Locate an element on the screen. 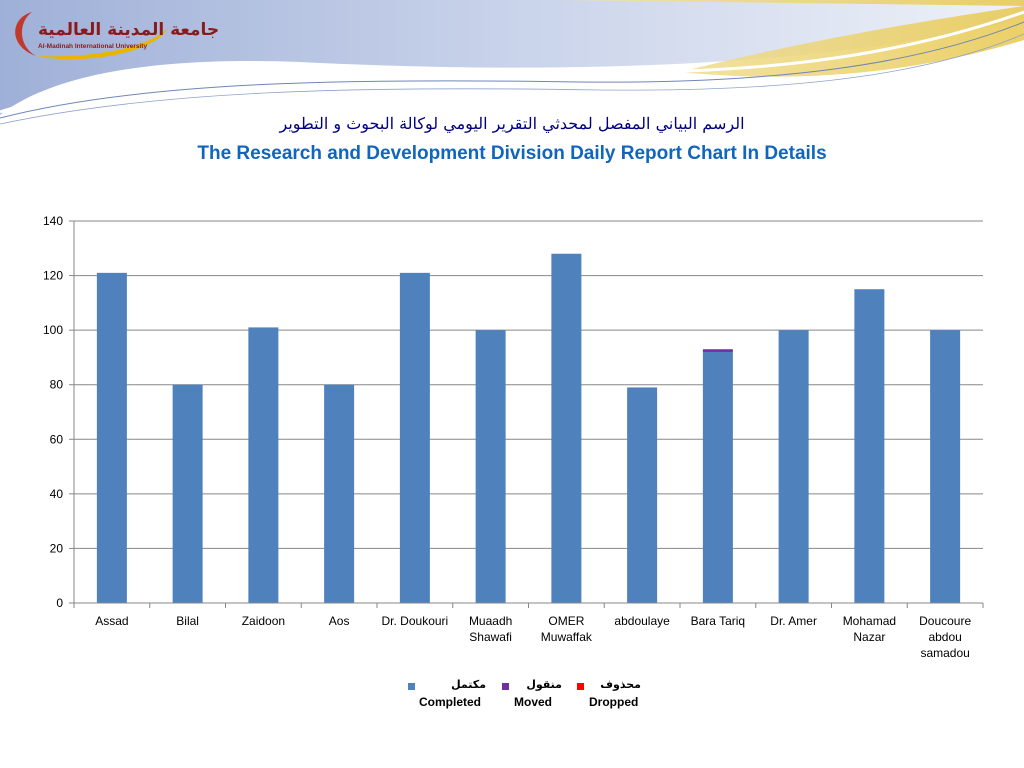  x-tick-label: abdou is located at coordinates (944, 637).